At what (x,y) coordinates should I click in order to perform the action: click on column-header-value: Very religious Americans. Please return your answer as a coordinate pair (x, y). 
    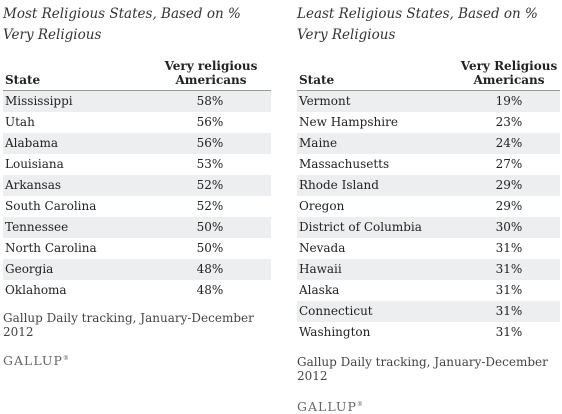
    Looking at the image, I should click on (211, 72).